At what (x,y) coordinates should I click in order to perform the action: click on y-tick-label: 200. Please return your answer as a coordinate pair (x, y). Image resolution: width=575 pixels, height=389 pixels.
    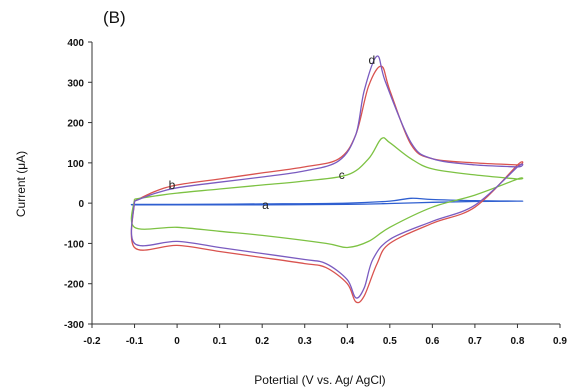
    Looking at the image, I should click on (75, 124).